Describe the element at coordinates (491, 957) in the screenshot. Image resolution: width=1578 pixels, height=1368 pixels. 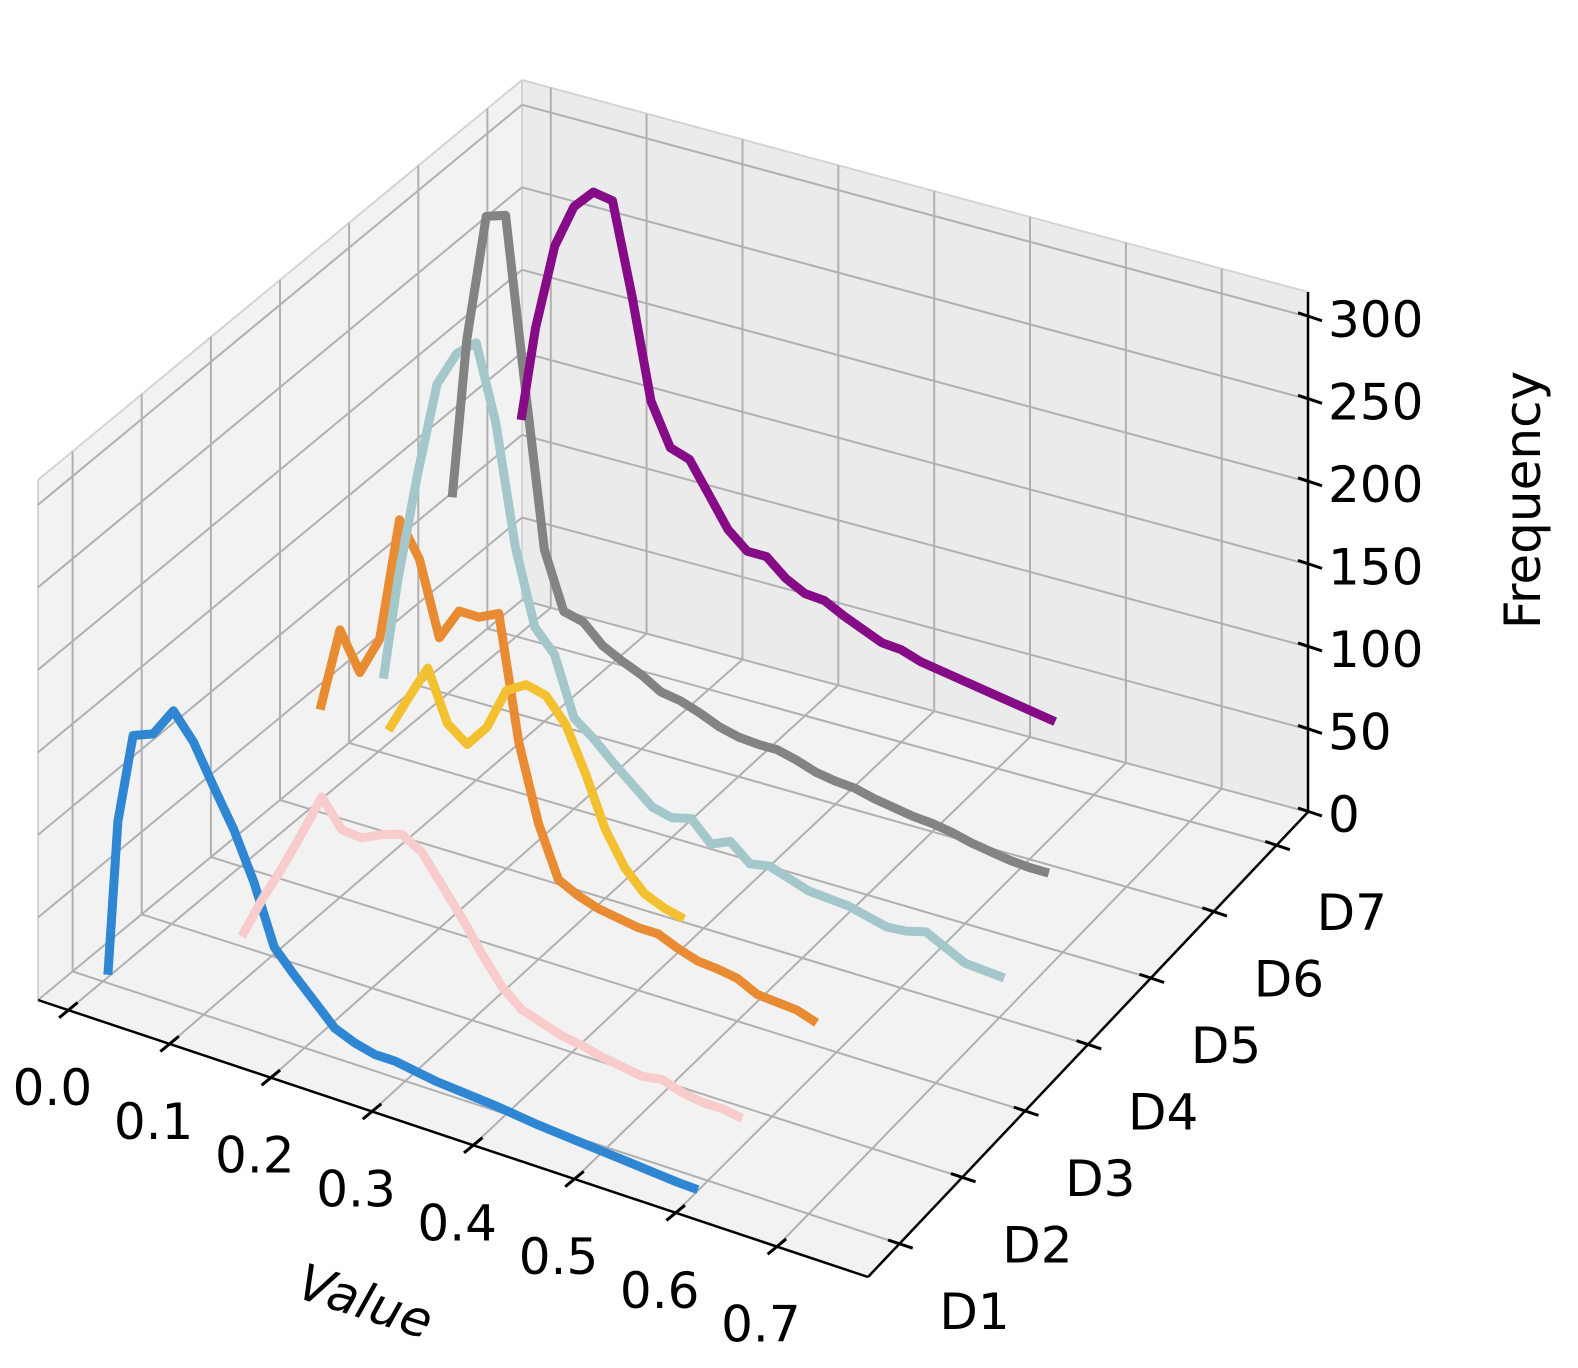
I see `series-line-d2` at that location.